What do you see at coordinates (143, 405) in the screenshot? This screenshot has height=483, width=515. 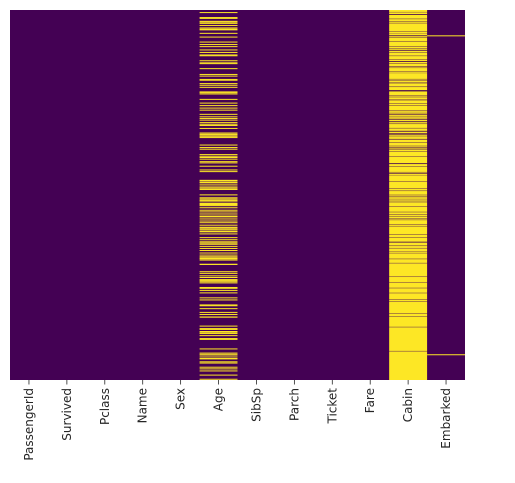 I see `x-tick-label-name: Name` at bounding box center [143, 405].